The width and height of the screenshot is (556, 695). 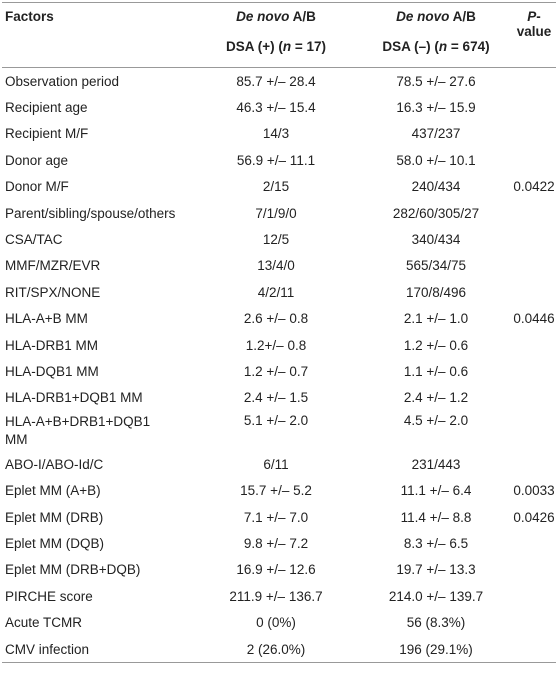 What do you see at coordinates (468, 46) in the screenshot?
I see `header-text: = 674)` at bounding box center [468, 46].